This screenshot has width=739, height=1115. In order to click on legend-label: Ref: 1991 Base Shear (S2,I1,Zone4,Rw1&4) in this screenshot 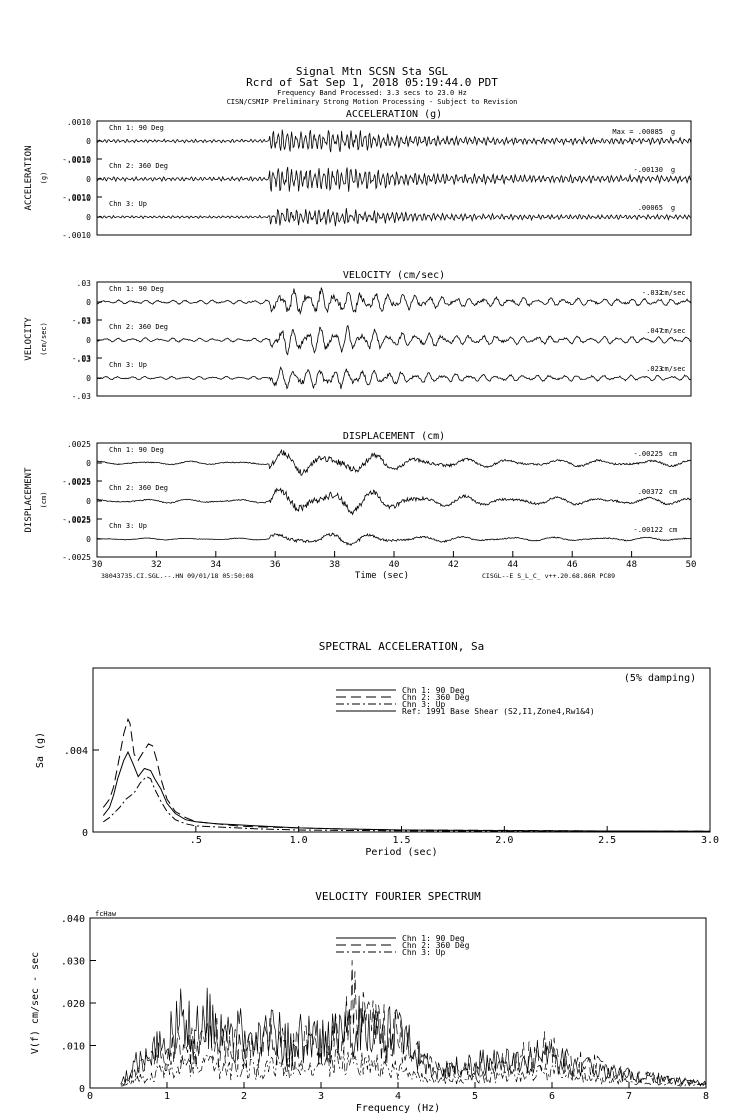, I will do `click(498, 711)`.